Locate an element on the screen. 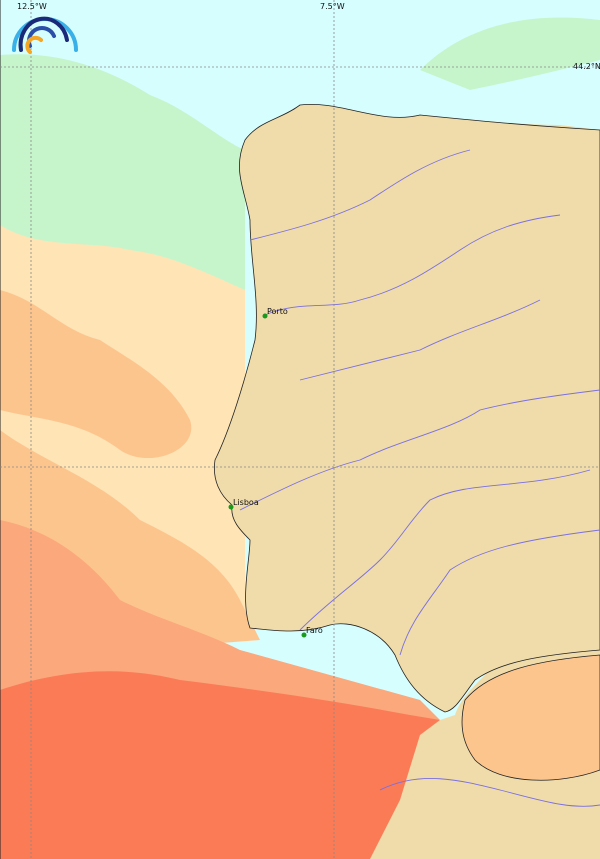 This screenshot has height=859, width=600. city-label-porto: Porto is located at coordinates (277, 311).